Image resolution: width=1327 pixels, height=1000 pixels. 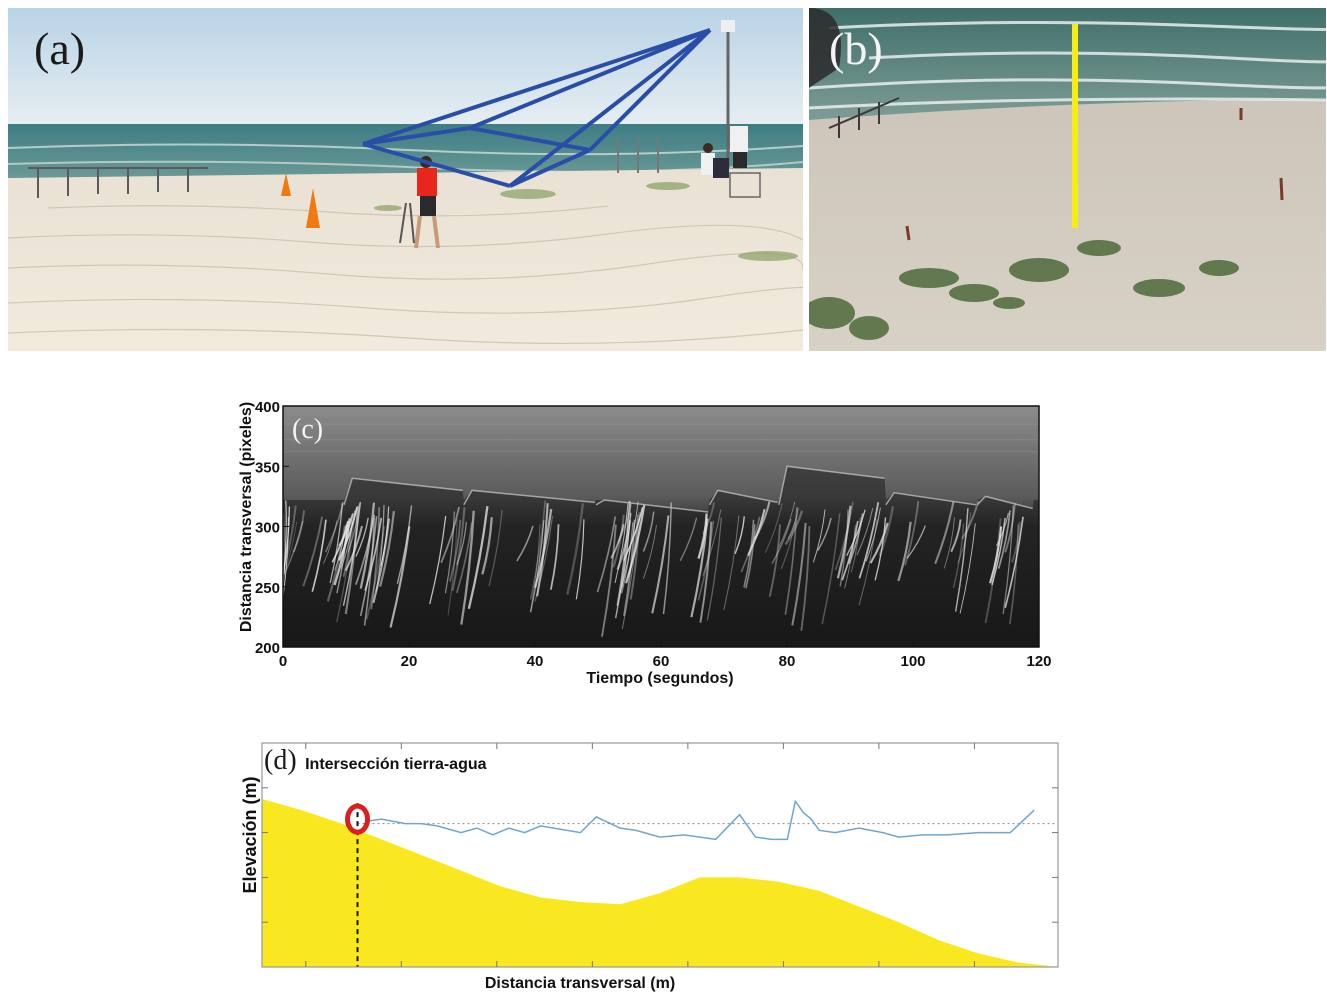 I want to click on x-tick-label: 100, so click(x=912, y=661).